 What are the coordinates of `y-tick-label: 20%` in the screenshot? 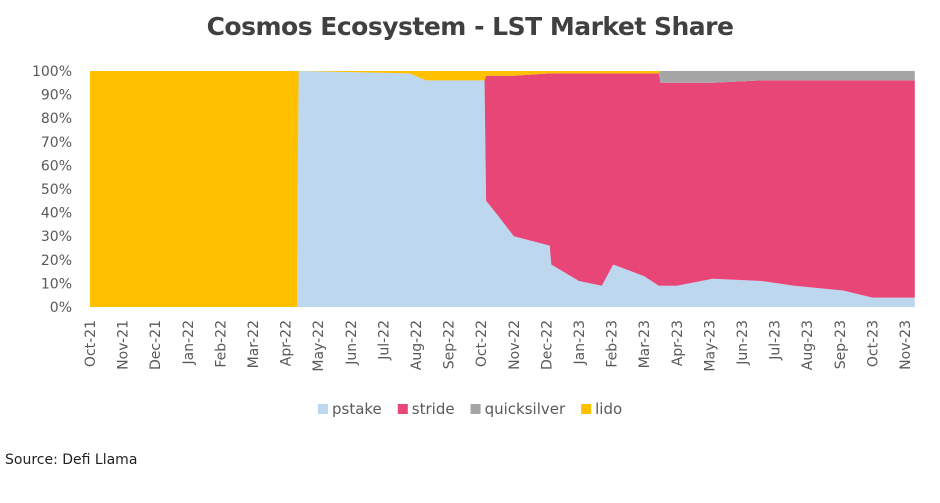 It's located at (56, 261).